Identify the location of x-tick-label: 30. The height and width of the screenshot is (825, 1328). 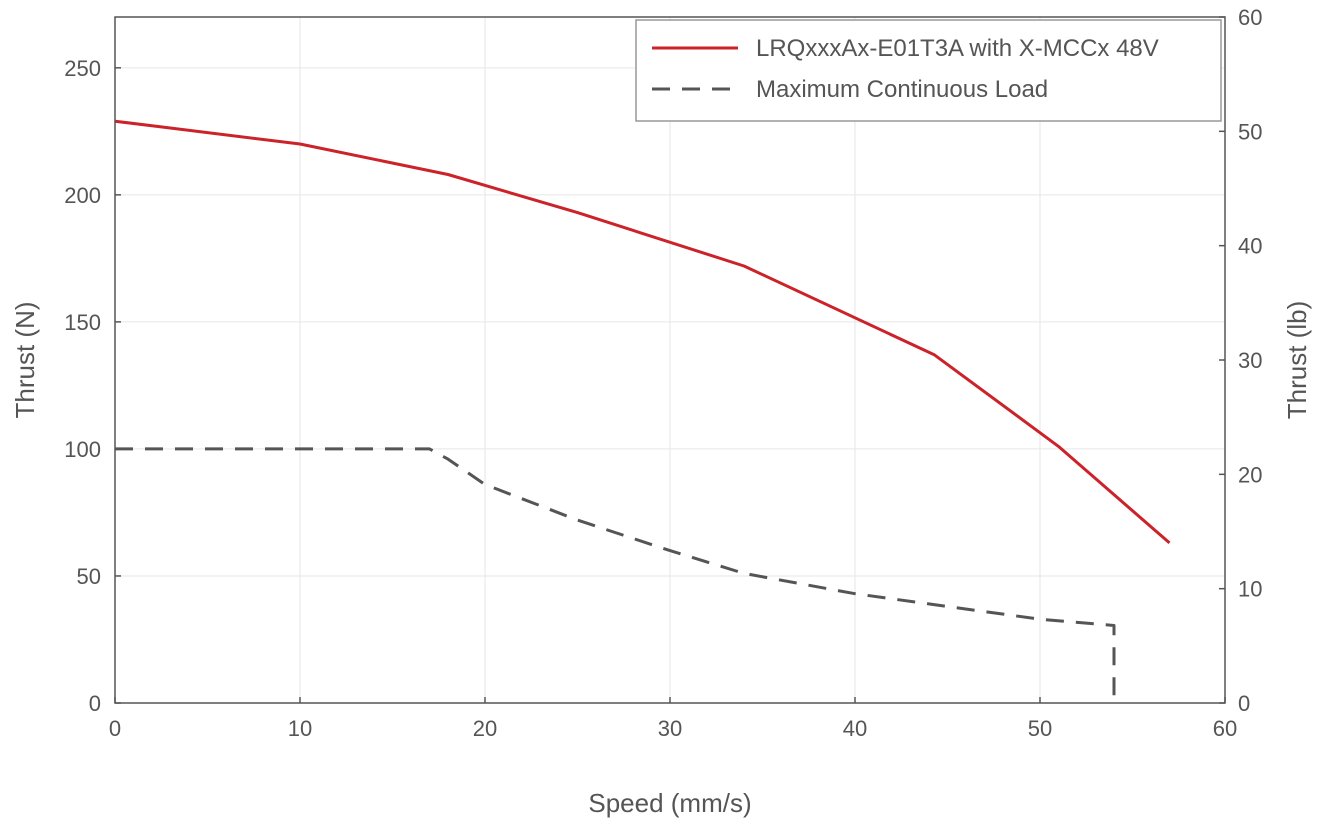
(670, 728).